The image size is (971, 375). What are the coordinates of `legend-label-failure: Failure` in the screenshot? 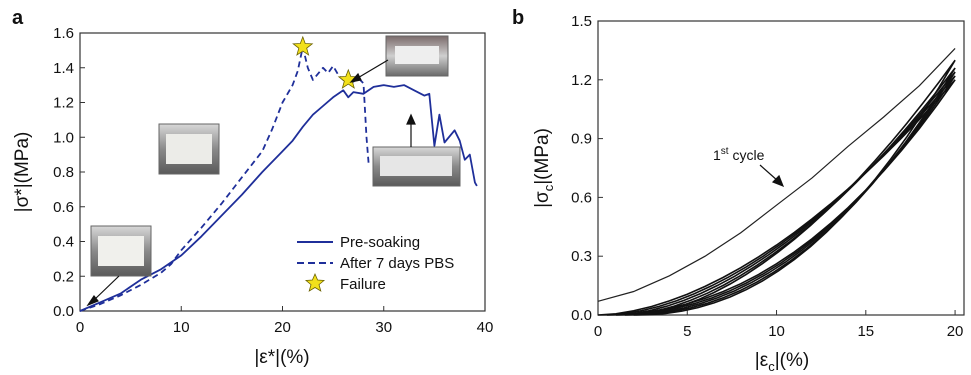 It's located at (363, 284).